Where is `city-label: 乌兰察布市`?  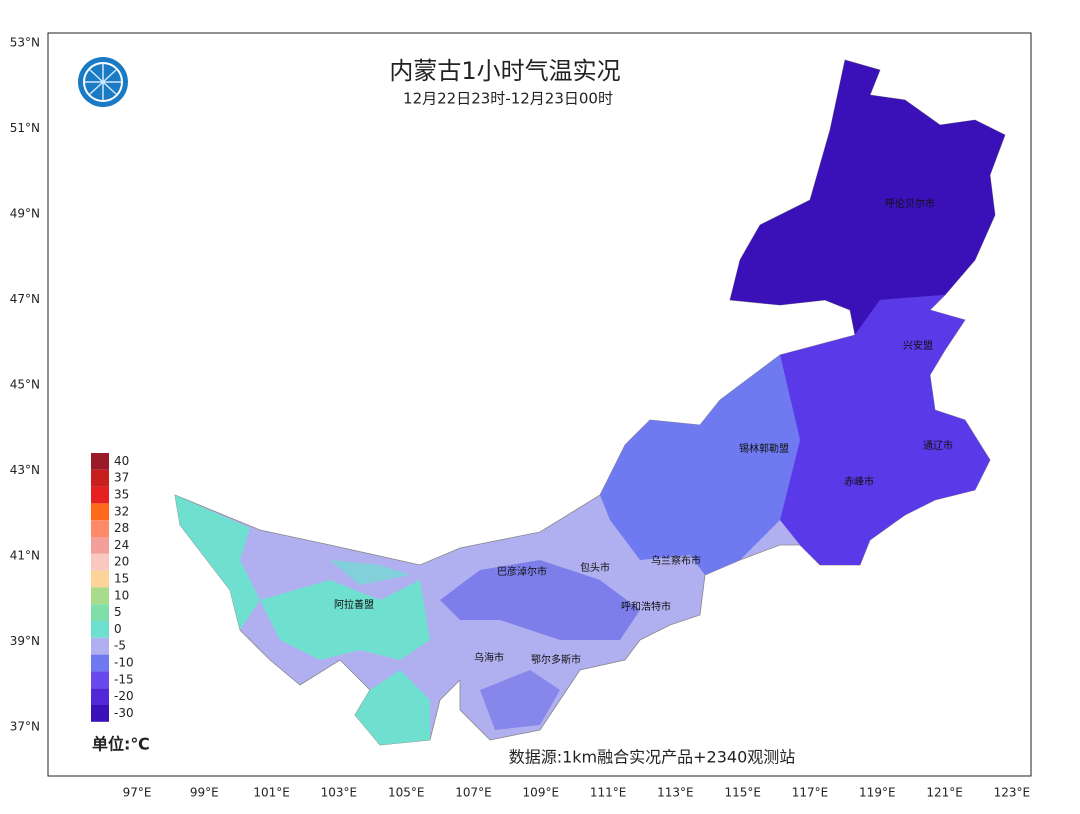 city-label: 乌兰察布市 is located at coordinates (676, 560).